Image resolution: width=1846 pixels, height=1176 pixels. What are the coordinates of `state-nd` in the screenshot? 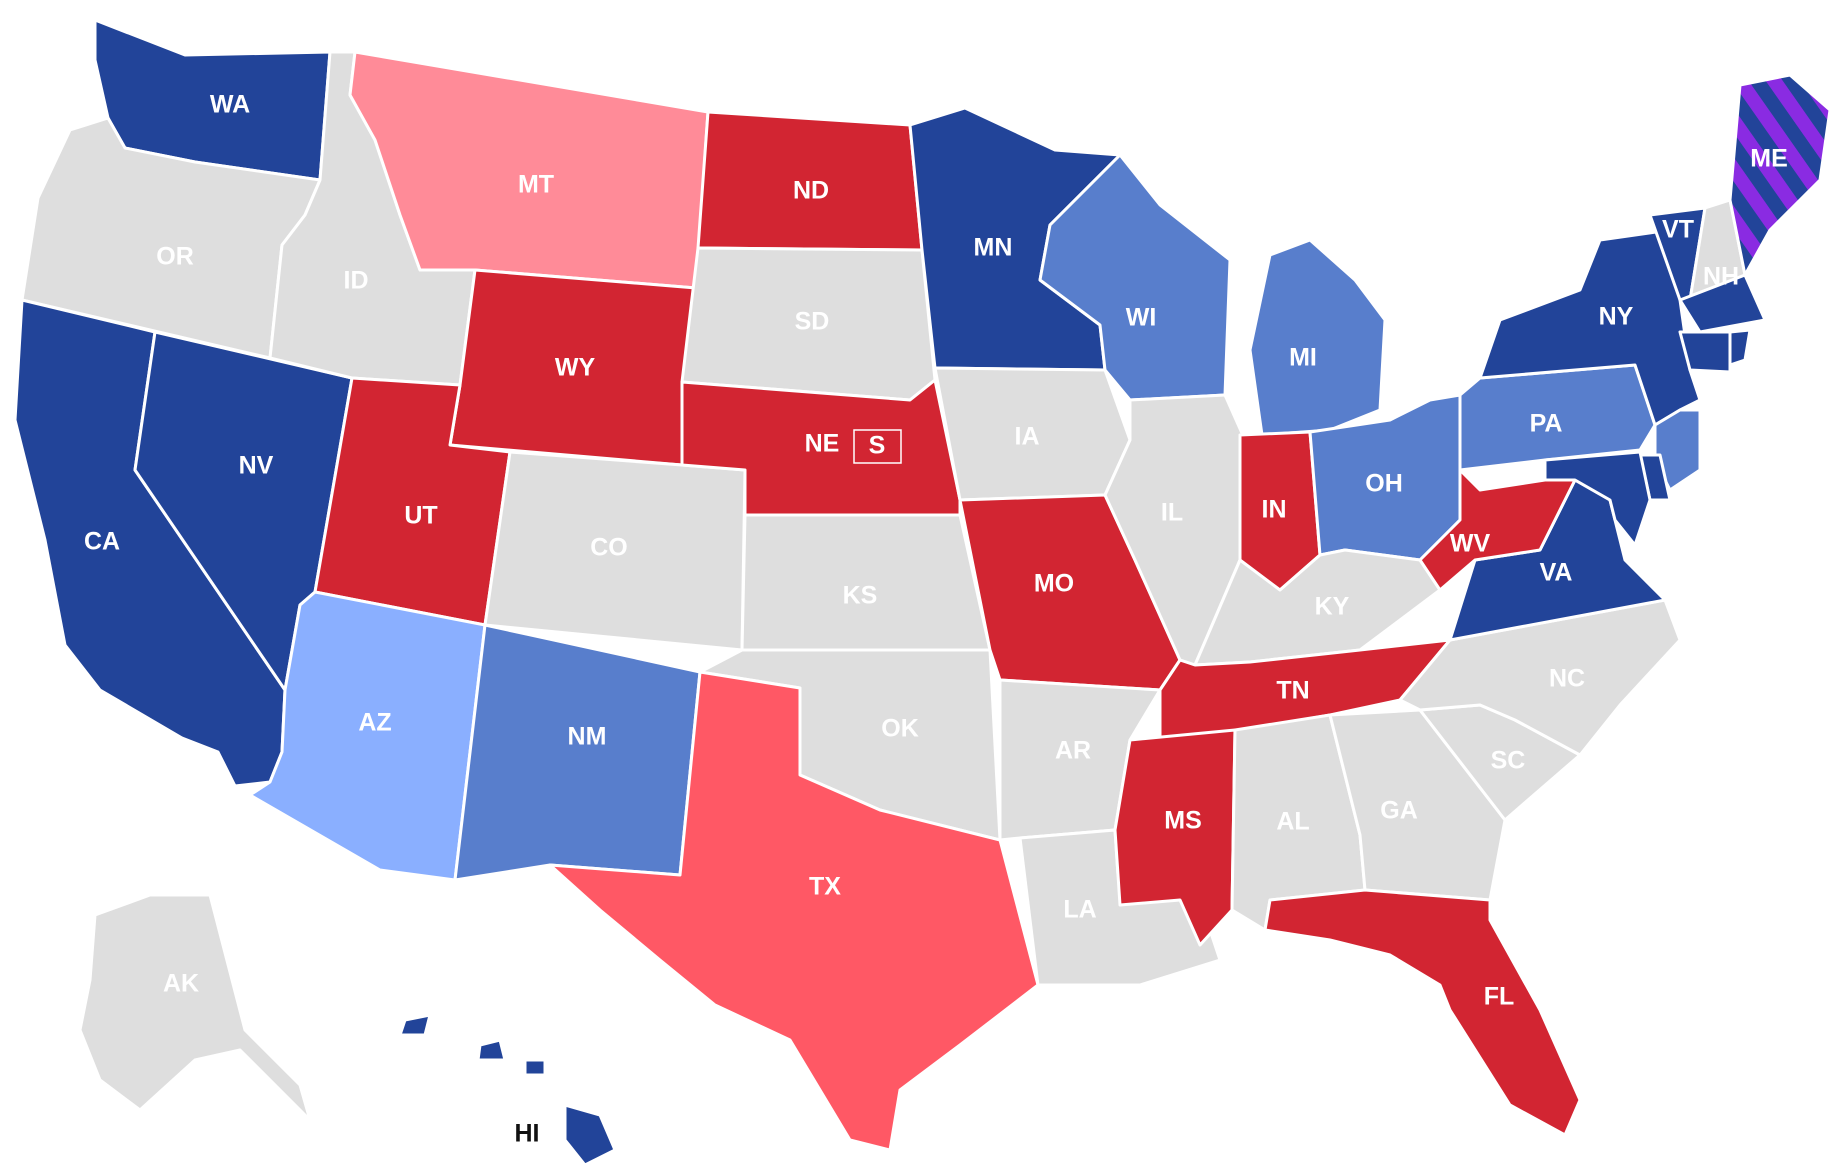 It's located at (810, 181).